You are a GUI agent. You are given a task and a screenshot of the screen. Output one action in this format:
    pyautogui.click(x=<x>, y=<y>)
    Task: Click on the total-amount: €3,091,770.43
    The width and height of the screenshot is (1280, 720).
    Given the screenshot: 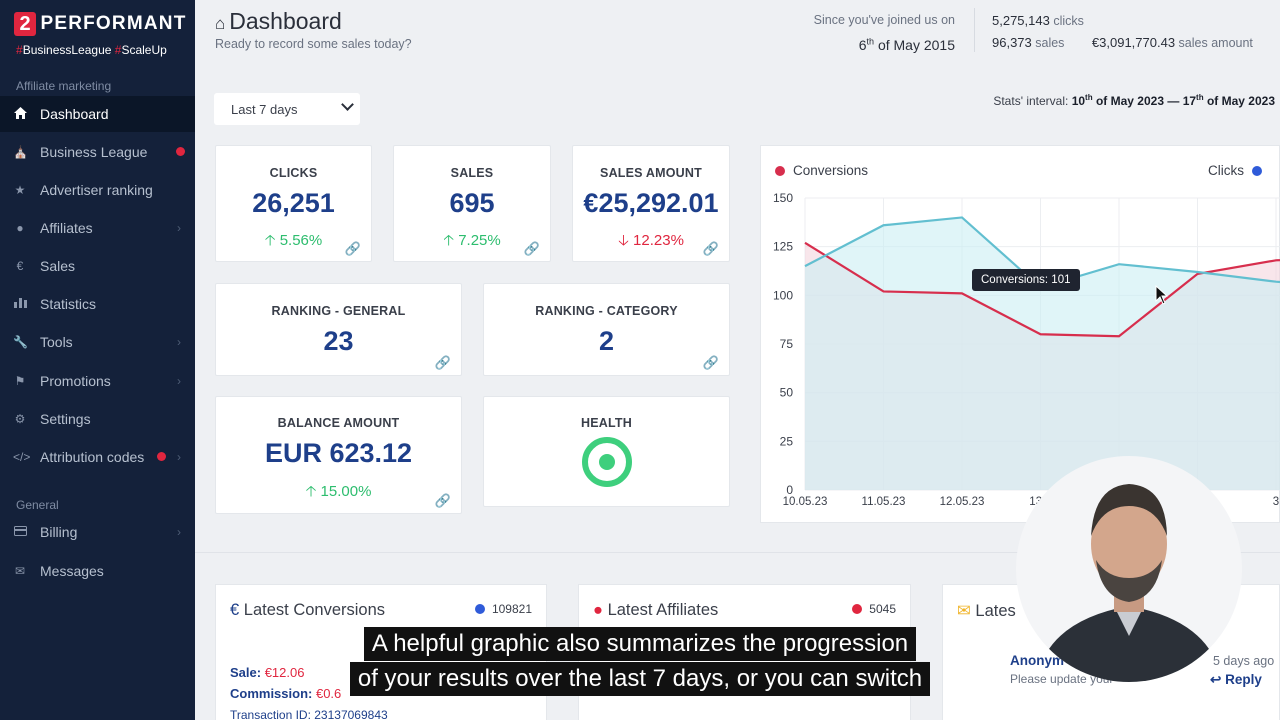 What is the action you would take?
    pyautogui.click(x=1133, y=42)
    